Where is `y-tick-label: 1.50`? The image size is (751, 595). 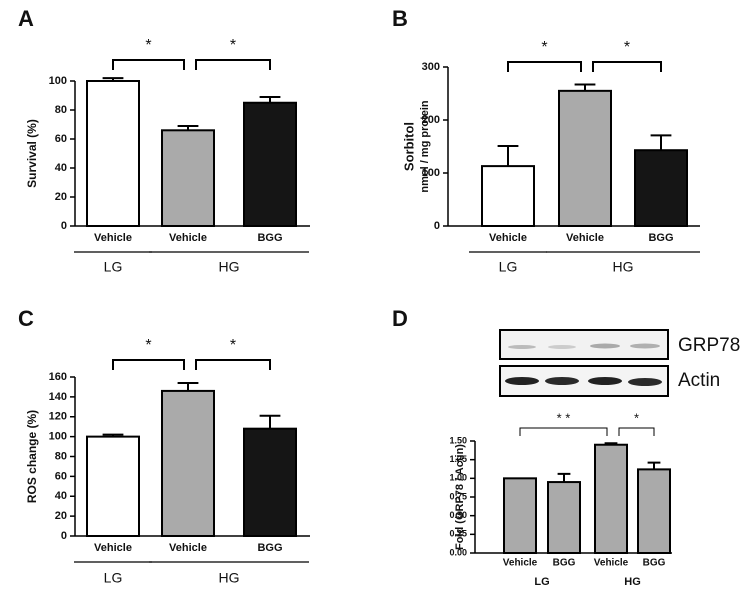
y-tick-label: 1.50 is located at coordinates (458, 440).